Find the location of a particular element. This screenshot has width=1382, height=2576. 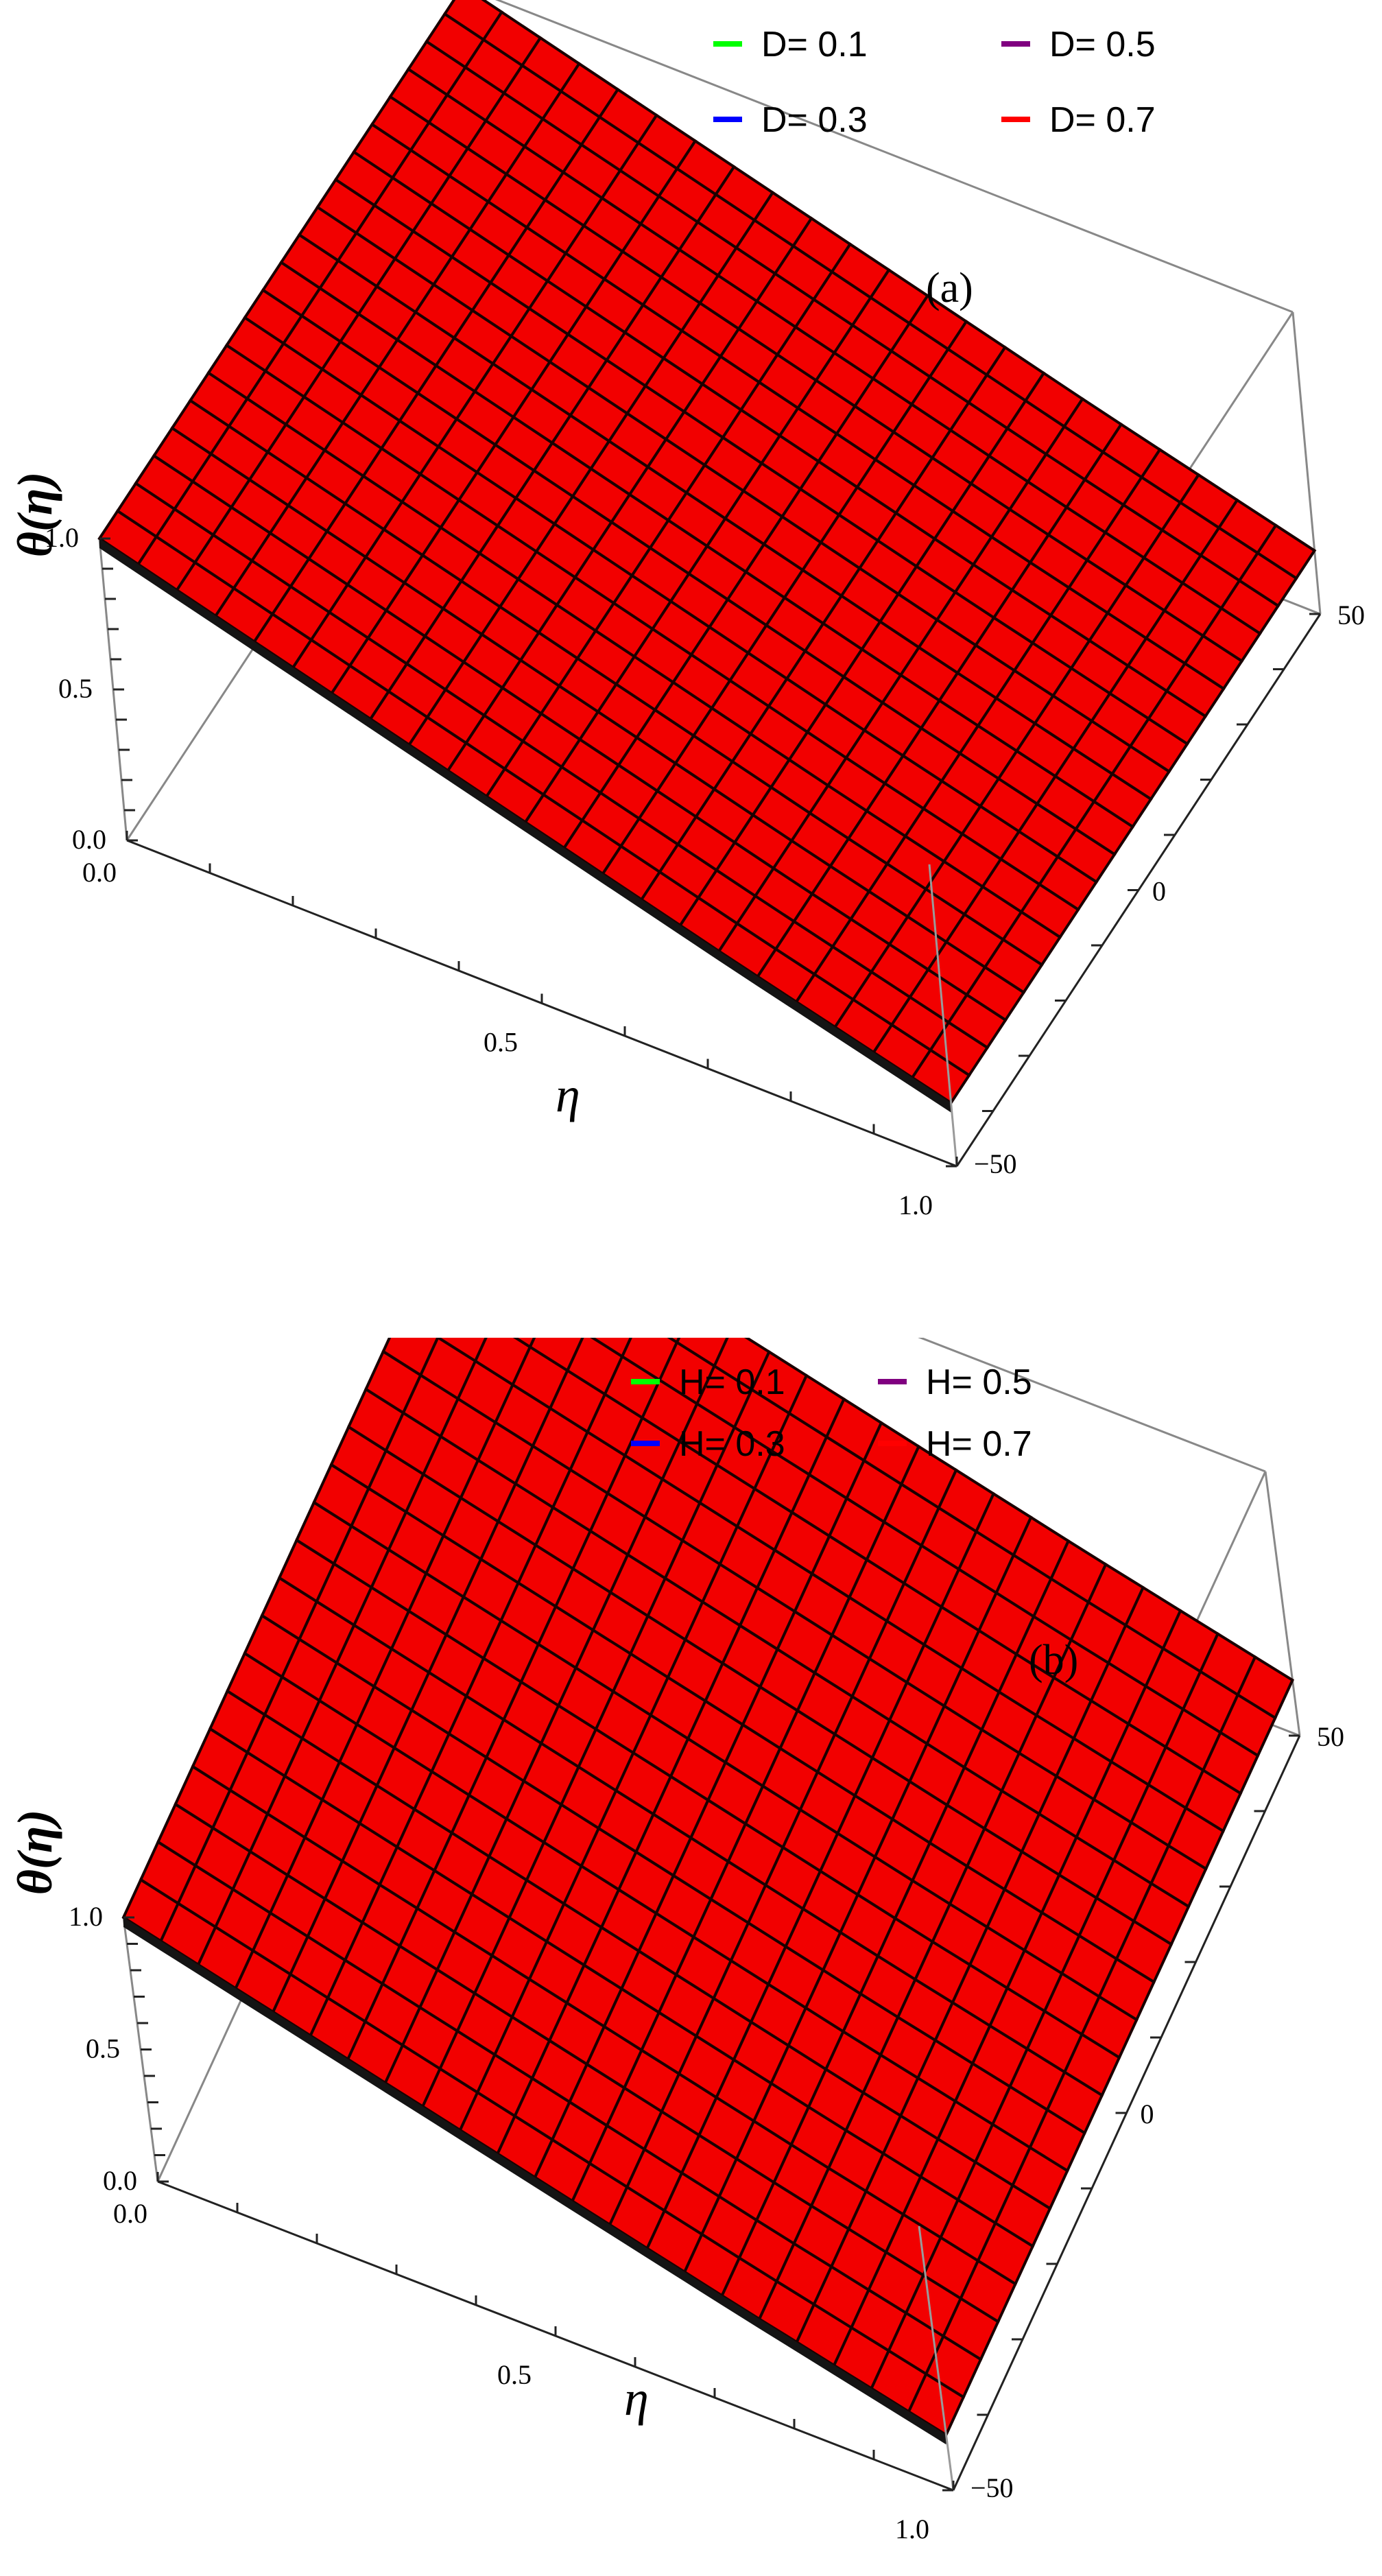

legend-entry: D= 0.3 is located at coordinates (814, 120).